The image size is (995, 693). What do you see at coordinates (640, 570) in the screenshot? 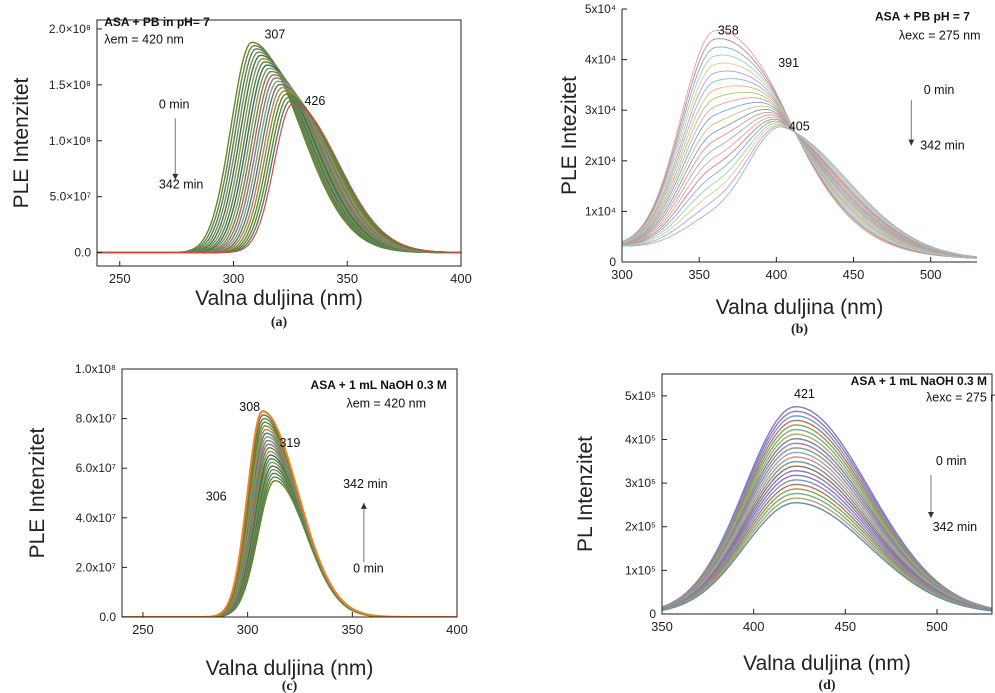
I see `y-tick-label: 1x10⁵` at bounding box center [640, 570].